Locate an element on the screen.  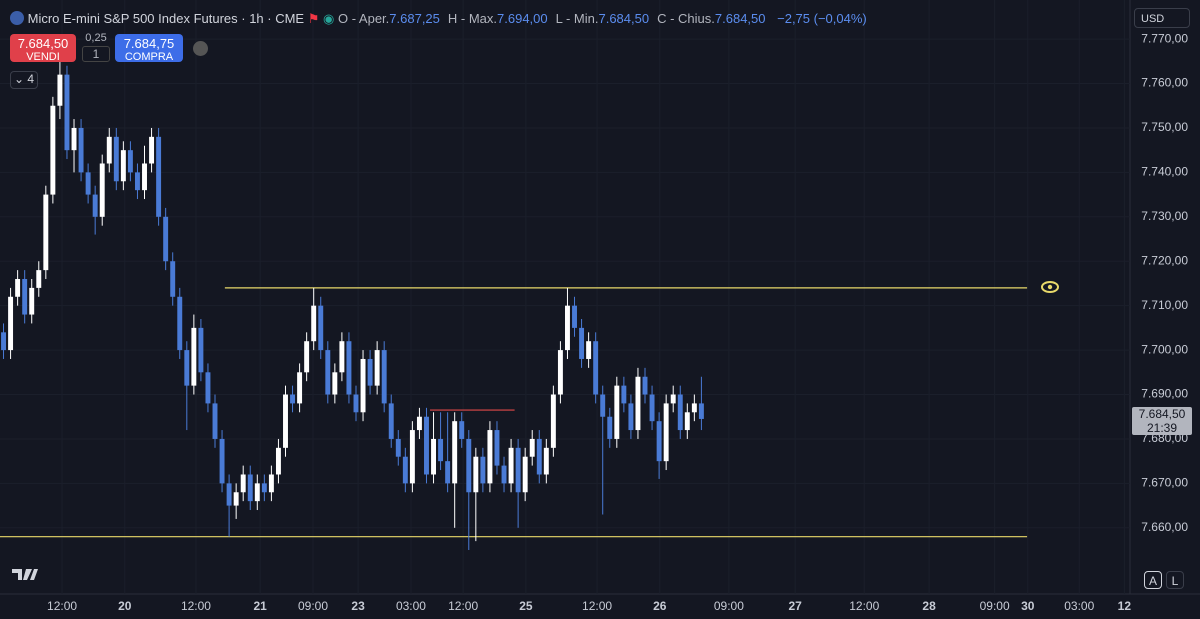
ohlc-label: O - Aper. is located at coordinates (363, 18).